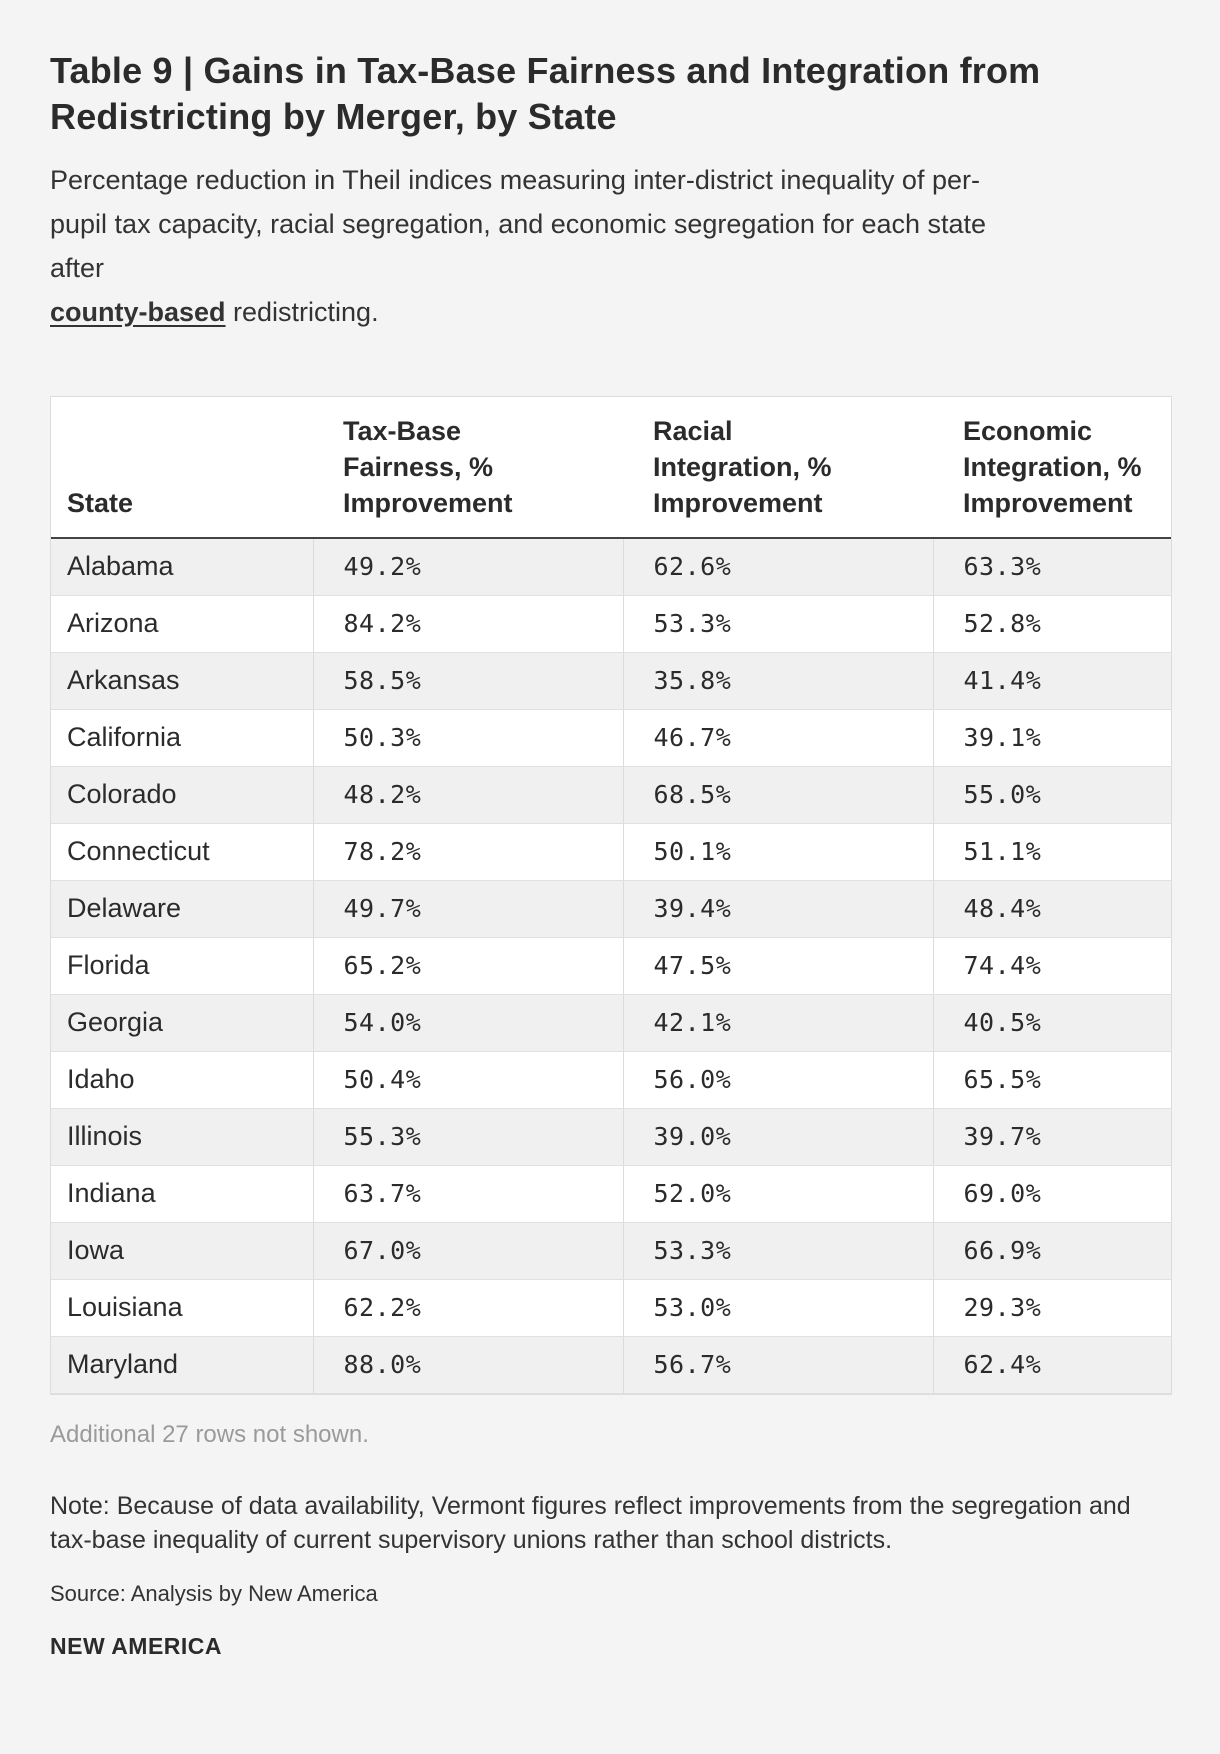 Image resolution: width=1220 pixels, height=1754 pixels. I want to click on table-row: Idaho 50.4% 56.0% 65.5%, so click(611, 1080).